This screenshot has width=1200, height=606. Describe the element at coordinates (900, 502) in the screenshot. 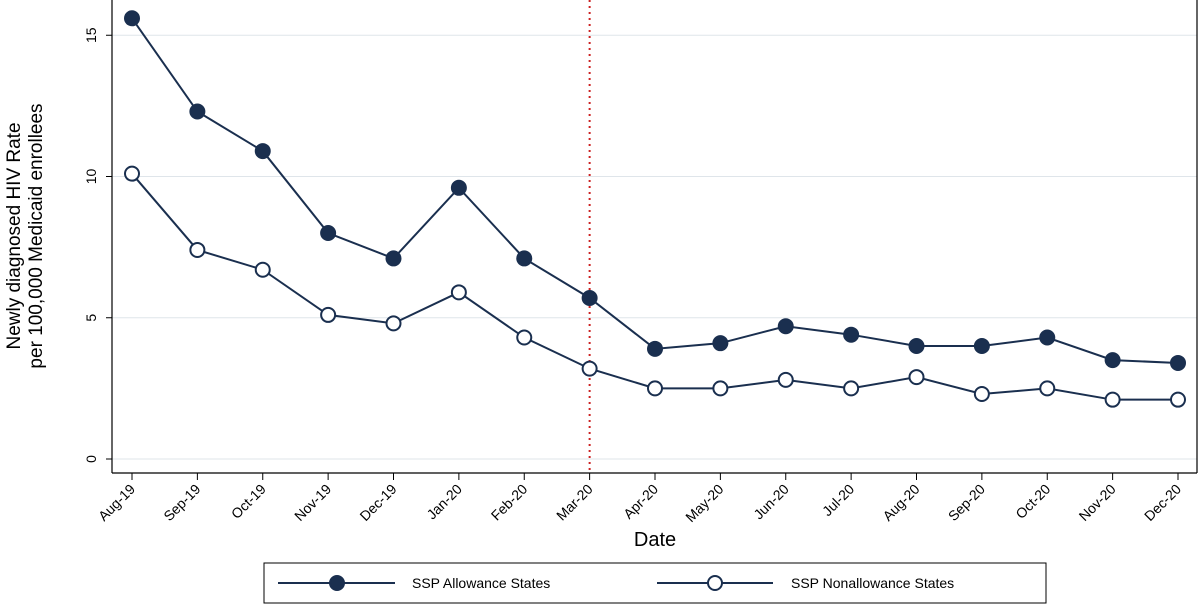

I see `x-tick-label: Aug-20` at that location.